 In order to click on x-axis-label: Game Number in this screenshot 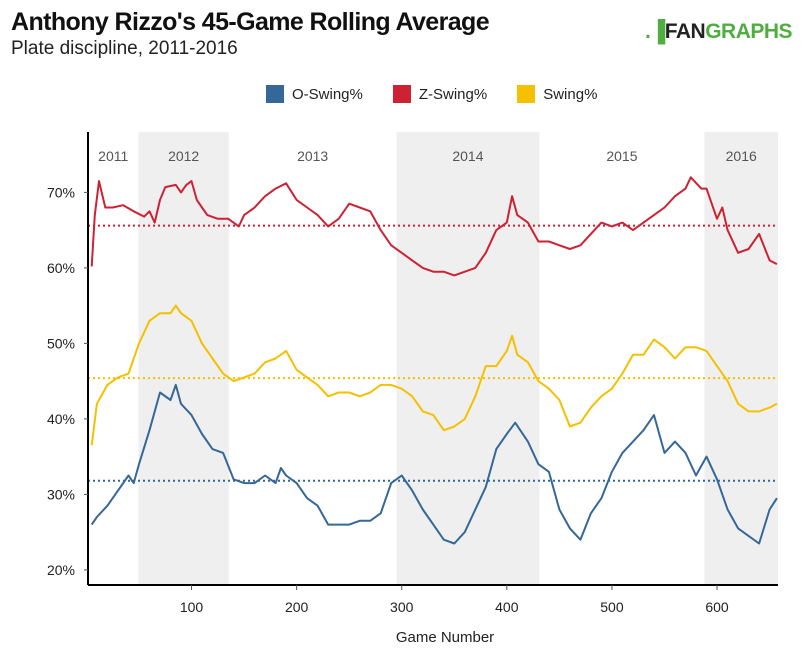, I will do `click(445, 637)`.